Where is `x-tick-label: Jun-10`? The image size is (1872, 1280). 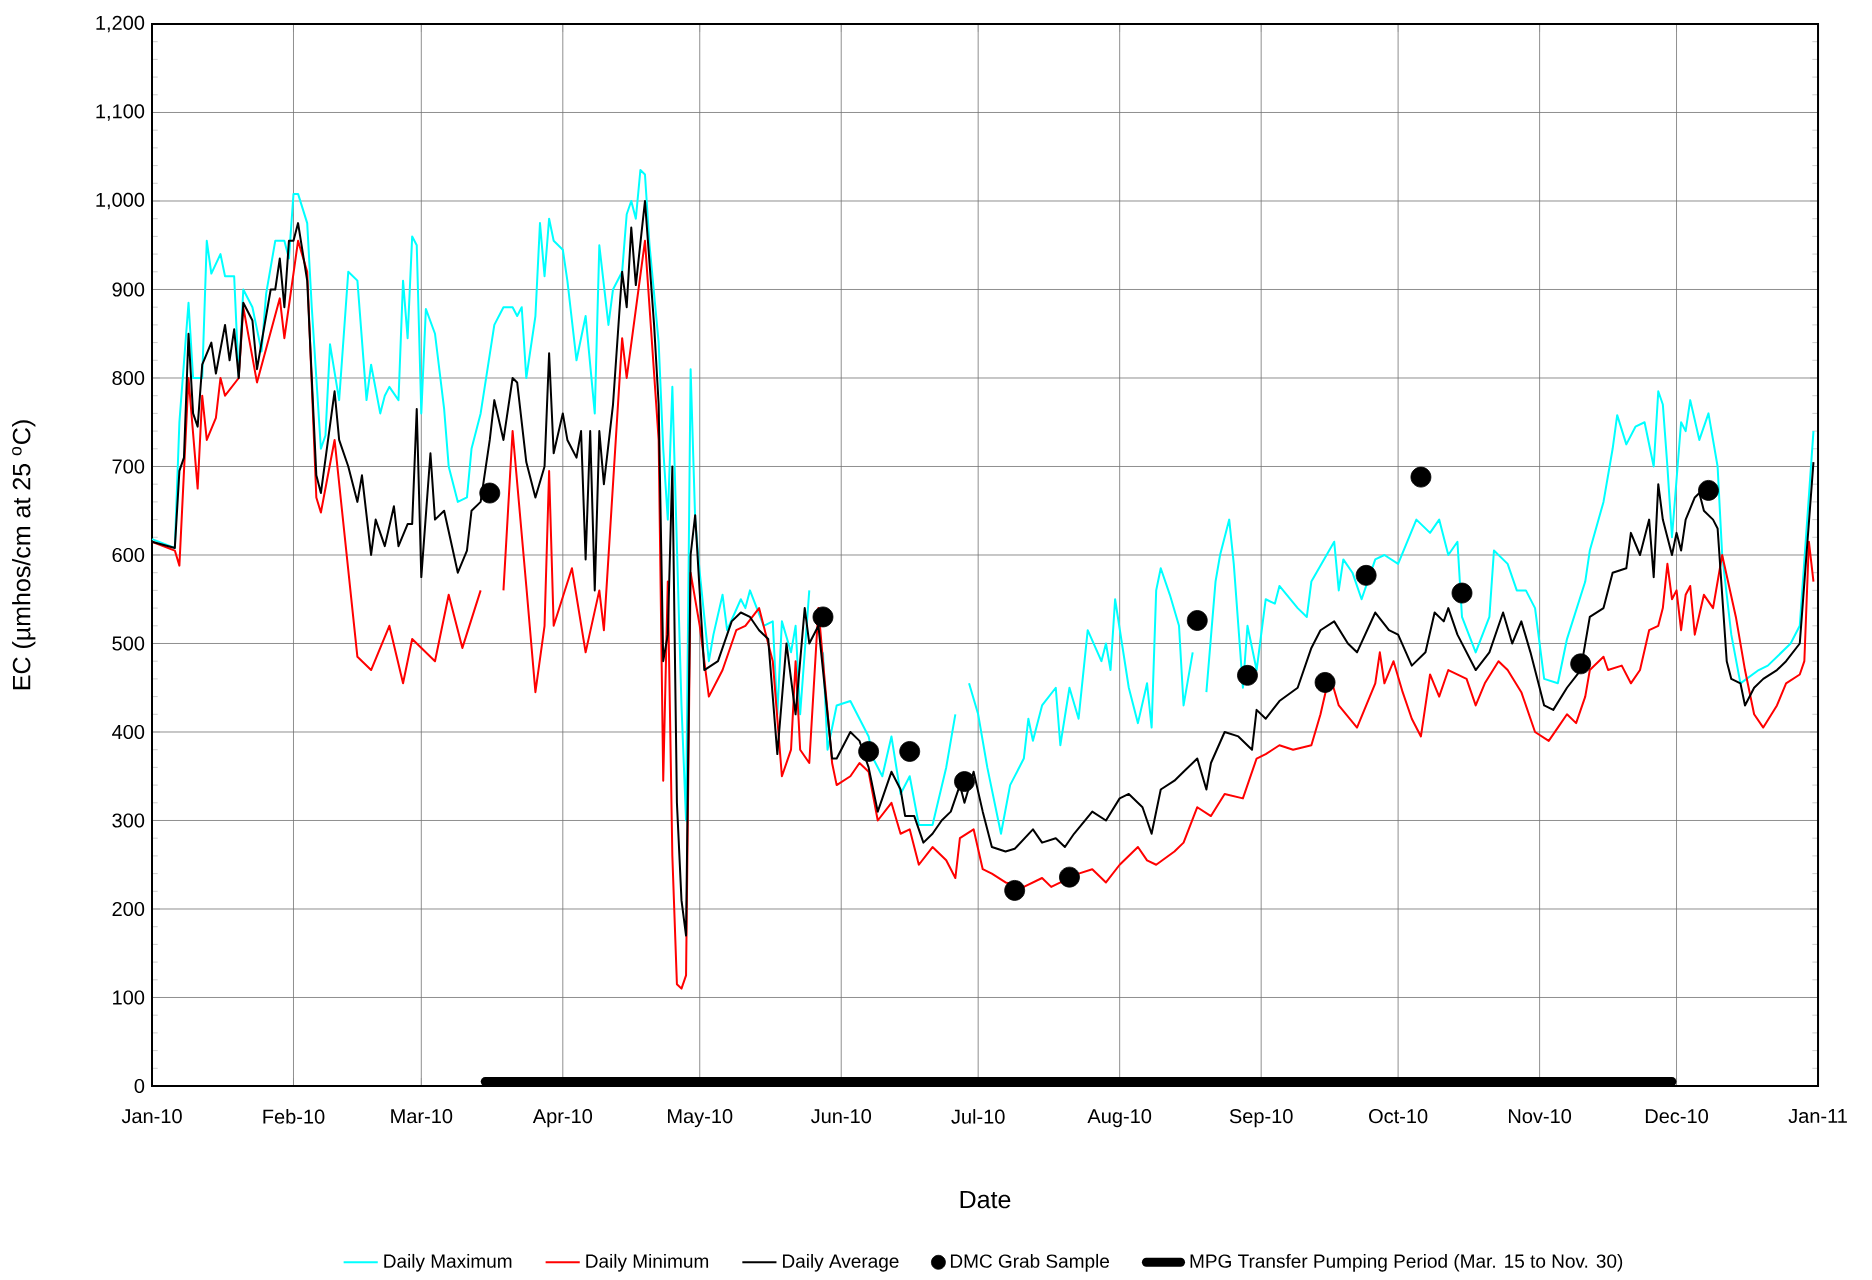
x-tick-label: Jun-10 is located at coordinates (841, 1116).